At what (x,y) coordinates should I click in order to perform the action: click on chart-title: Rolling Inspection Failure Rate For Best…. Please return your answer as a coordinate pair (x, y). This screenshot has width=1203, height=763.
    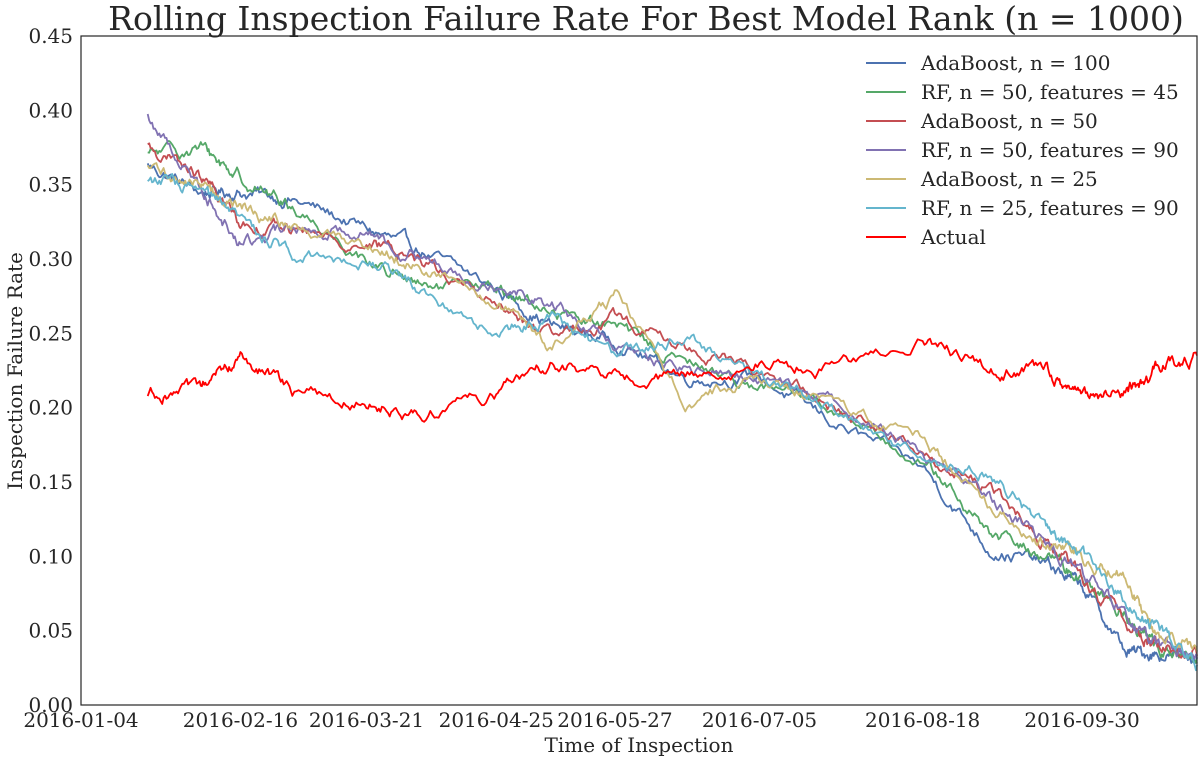
    Looking at the image, I should click on (646, 19).